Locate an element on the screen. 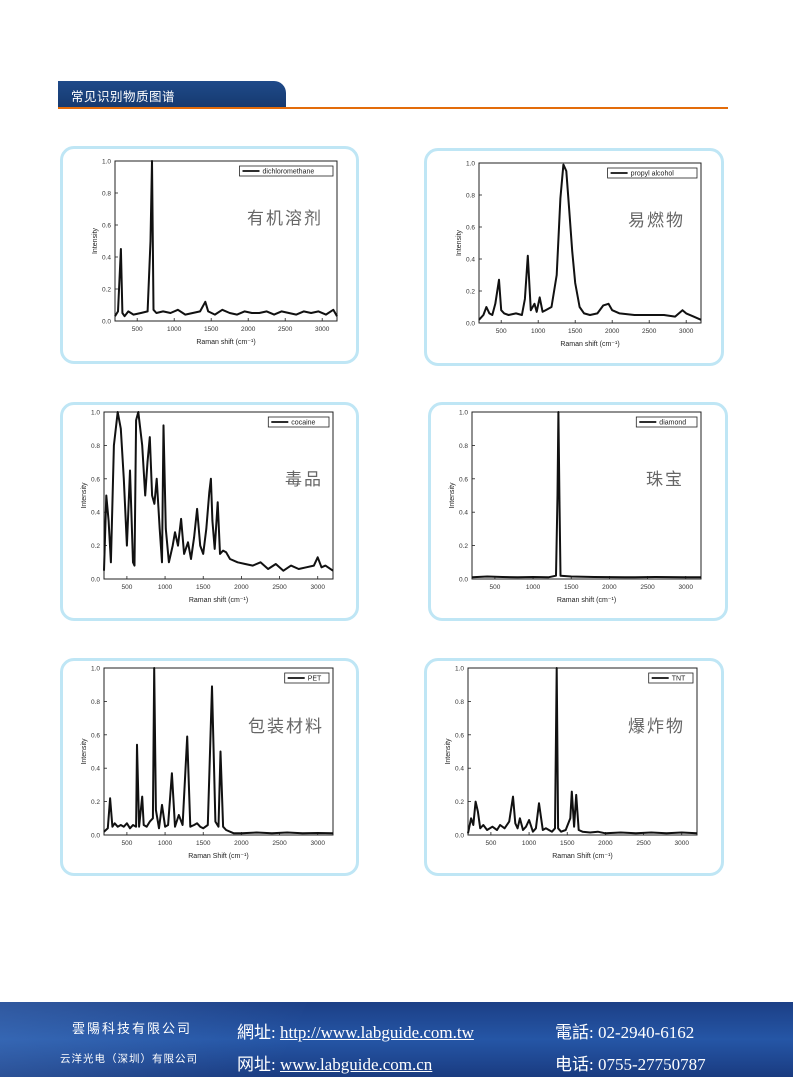 This screenshot has height=1077, width=793. website-cn-label: 网址: is located at coordinates (258, 1064).